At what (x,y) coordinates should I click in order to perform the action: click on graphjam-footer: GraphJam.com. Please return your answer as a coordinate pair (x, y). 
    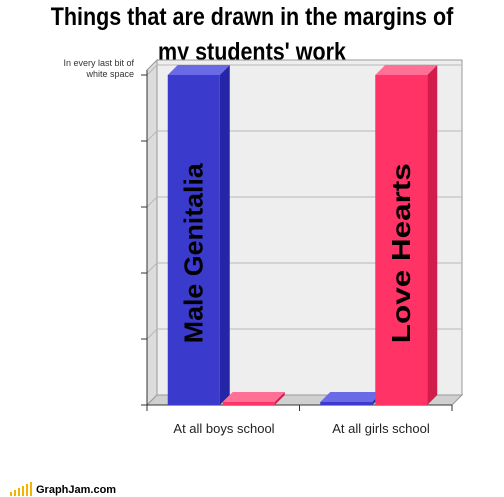
    Looking at the image, I should click on (63, 489).